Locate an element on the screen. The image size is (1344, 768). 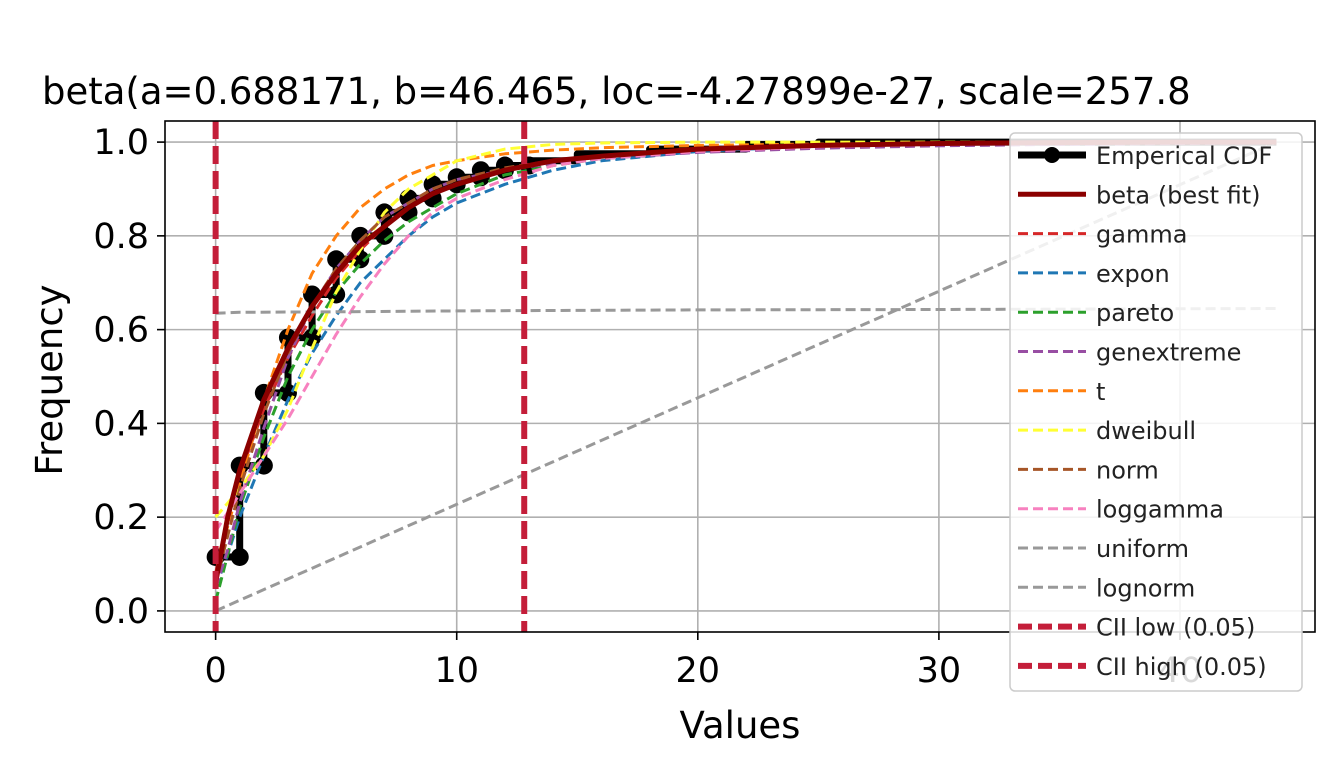
y-tick-label: 0.2 is located at coordinates (121, 518).